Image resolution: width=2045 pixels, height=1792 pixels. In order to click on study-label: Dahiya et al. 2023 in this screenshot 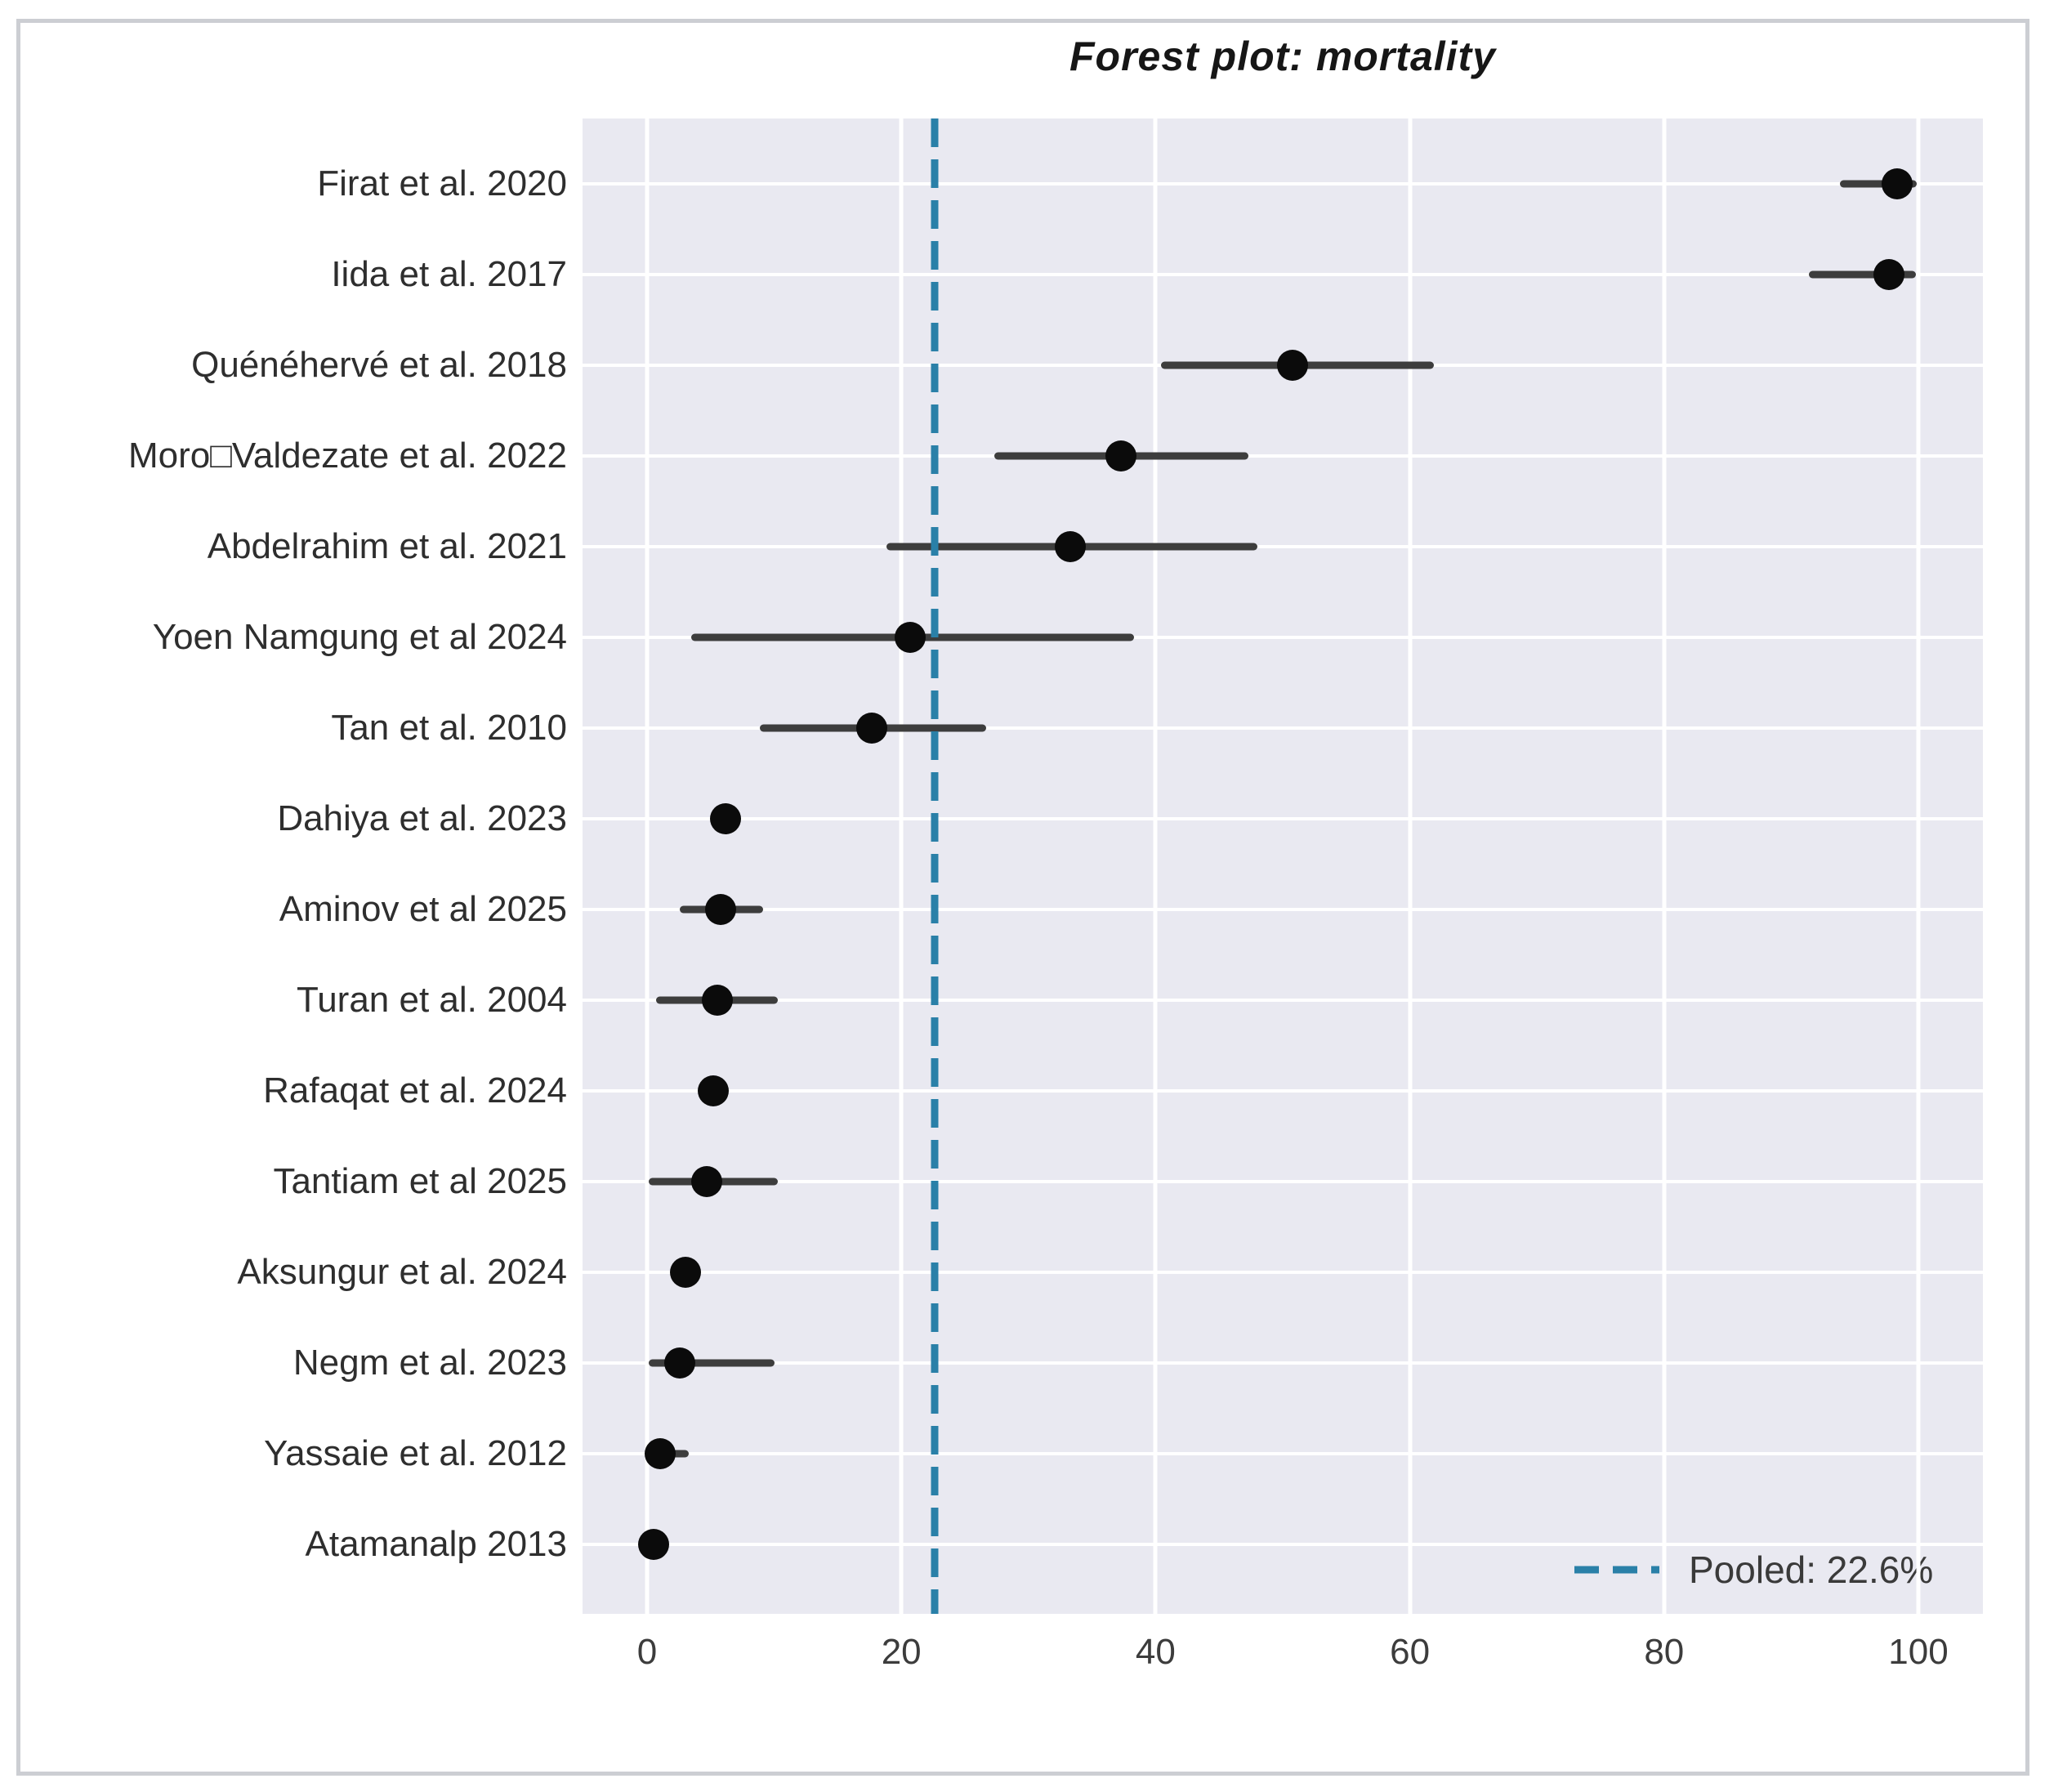, I will do `click(422, 818)`.